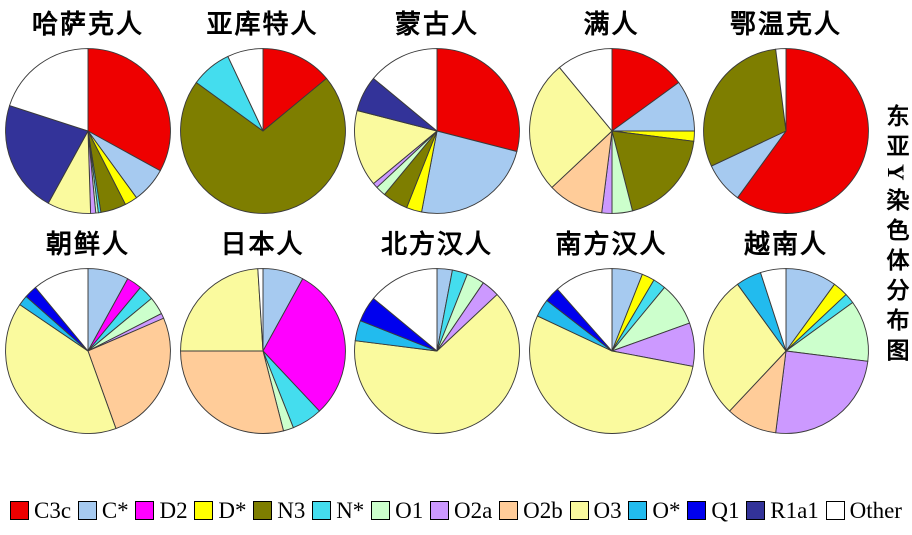 The image size is (912, 535). I want to click on legend-item-R1a1: R1a1, so click(782, 510).